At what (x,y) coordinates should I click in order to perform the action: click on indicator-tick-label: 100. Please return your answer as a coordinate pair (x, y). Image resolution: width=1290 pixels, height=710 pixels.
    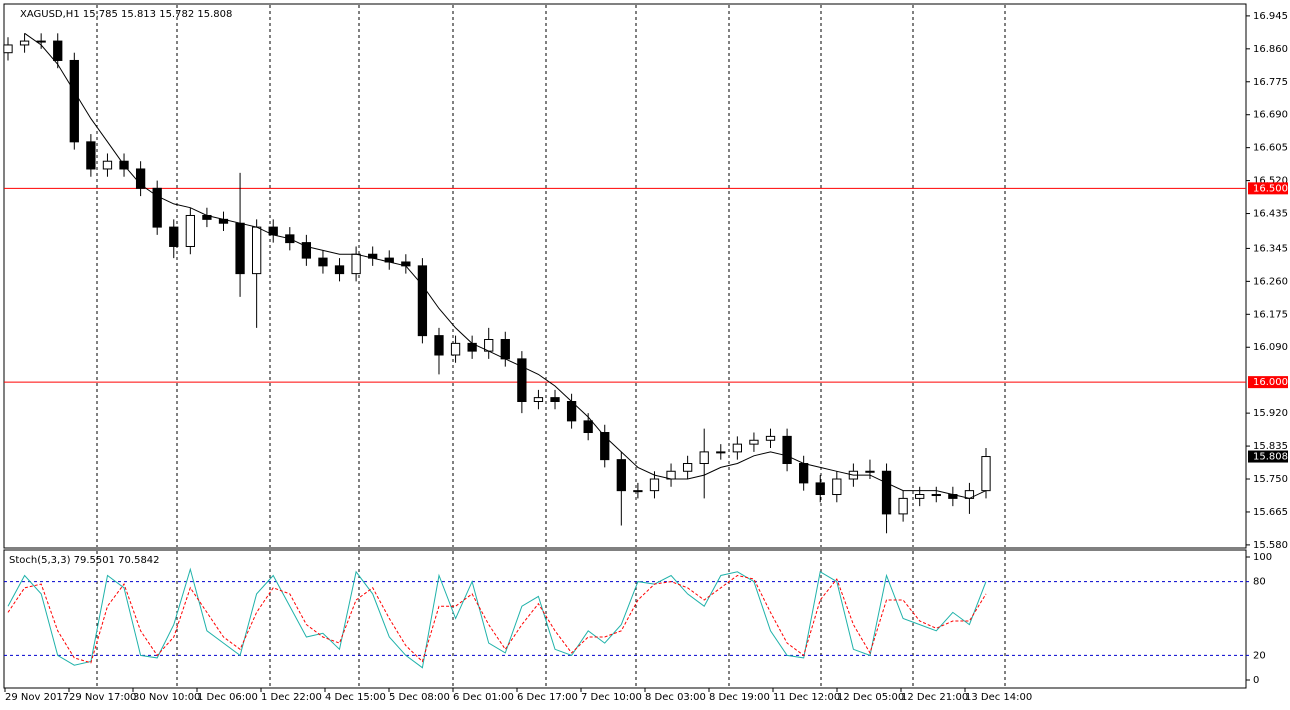
    Looking at the image, I should click on (1262, 557).